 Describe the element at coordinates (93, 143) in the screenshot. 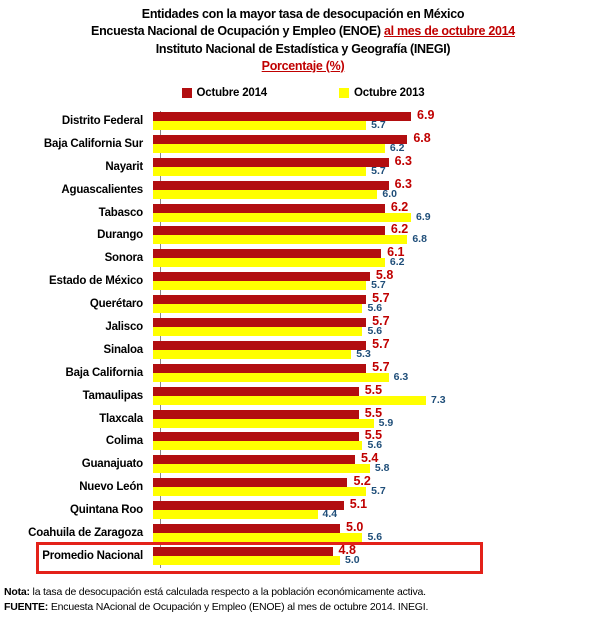

I see `category-label: Baja California Sur` at that location.